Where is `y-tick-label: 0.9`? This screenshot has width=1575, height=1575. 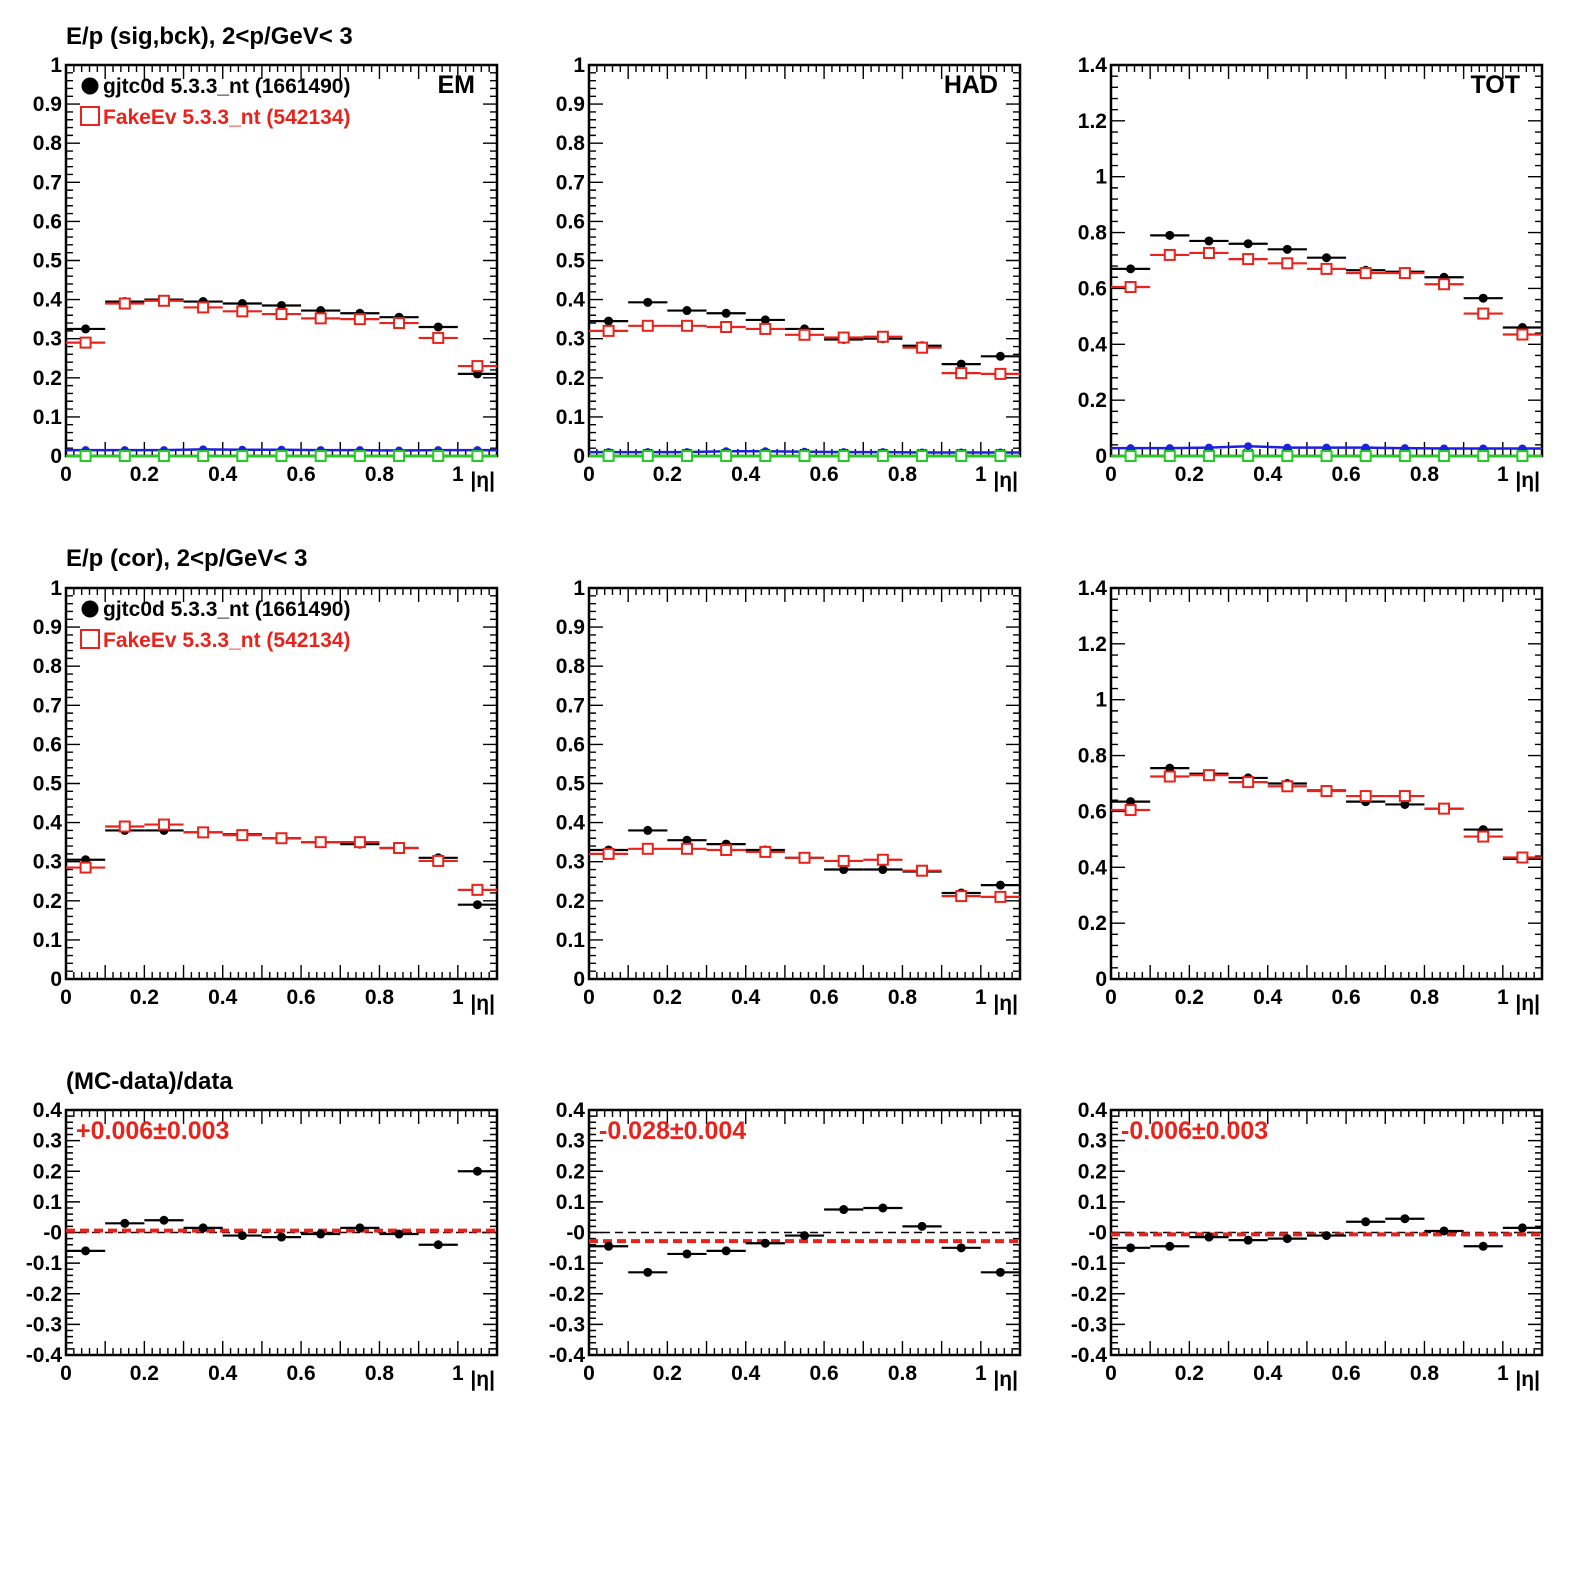
y-tick-label: 0.9 is located at coordinates (47, 104).